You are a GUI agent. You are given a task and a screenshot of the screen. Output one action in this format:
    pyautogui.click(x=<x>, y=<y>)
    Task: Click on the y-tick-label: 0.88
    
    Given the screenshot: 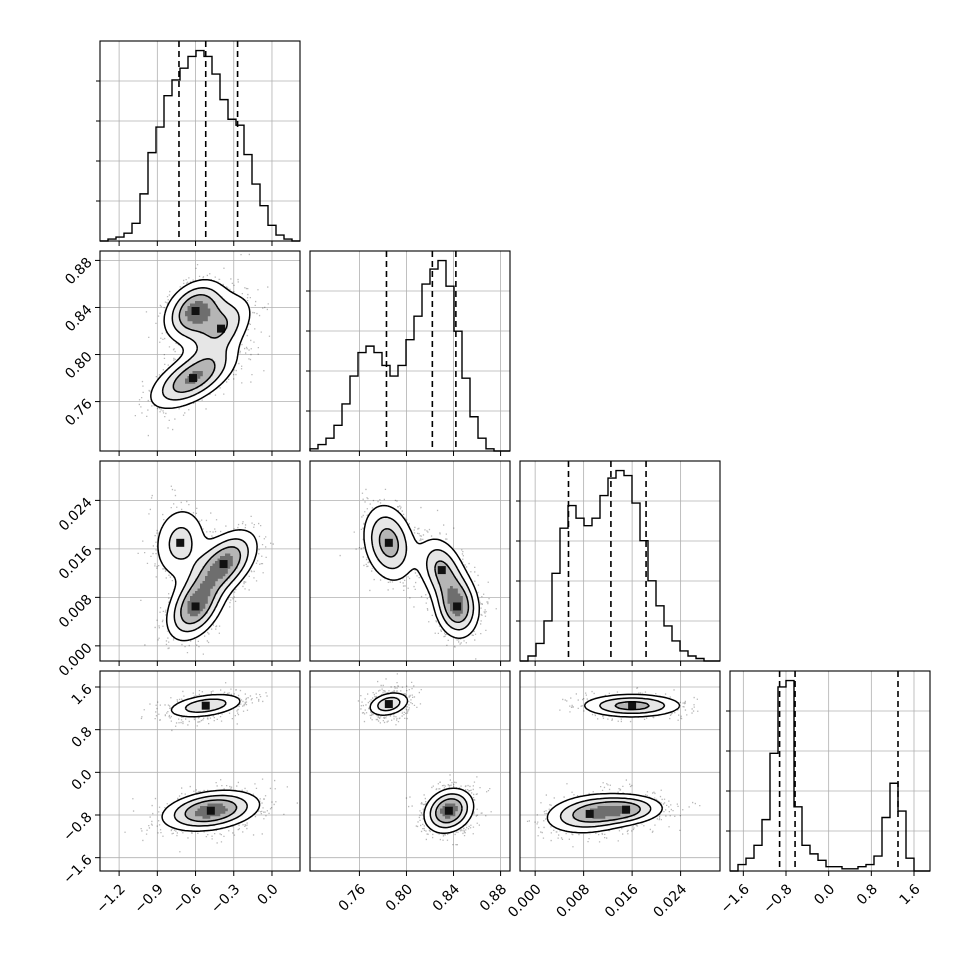 What is the action you would take?
    pyautogui.click(x=78, y=271)
    